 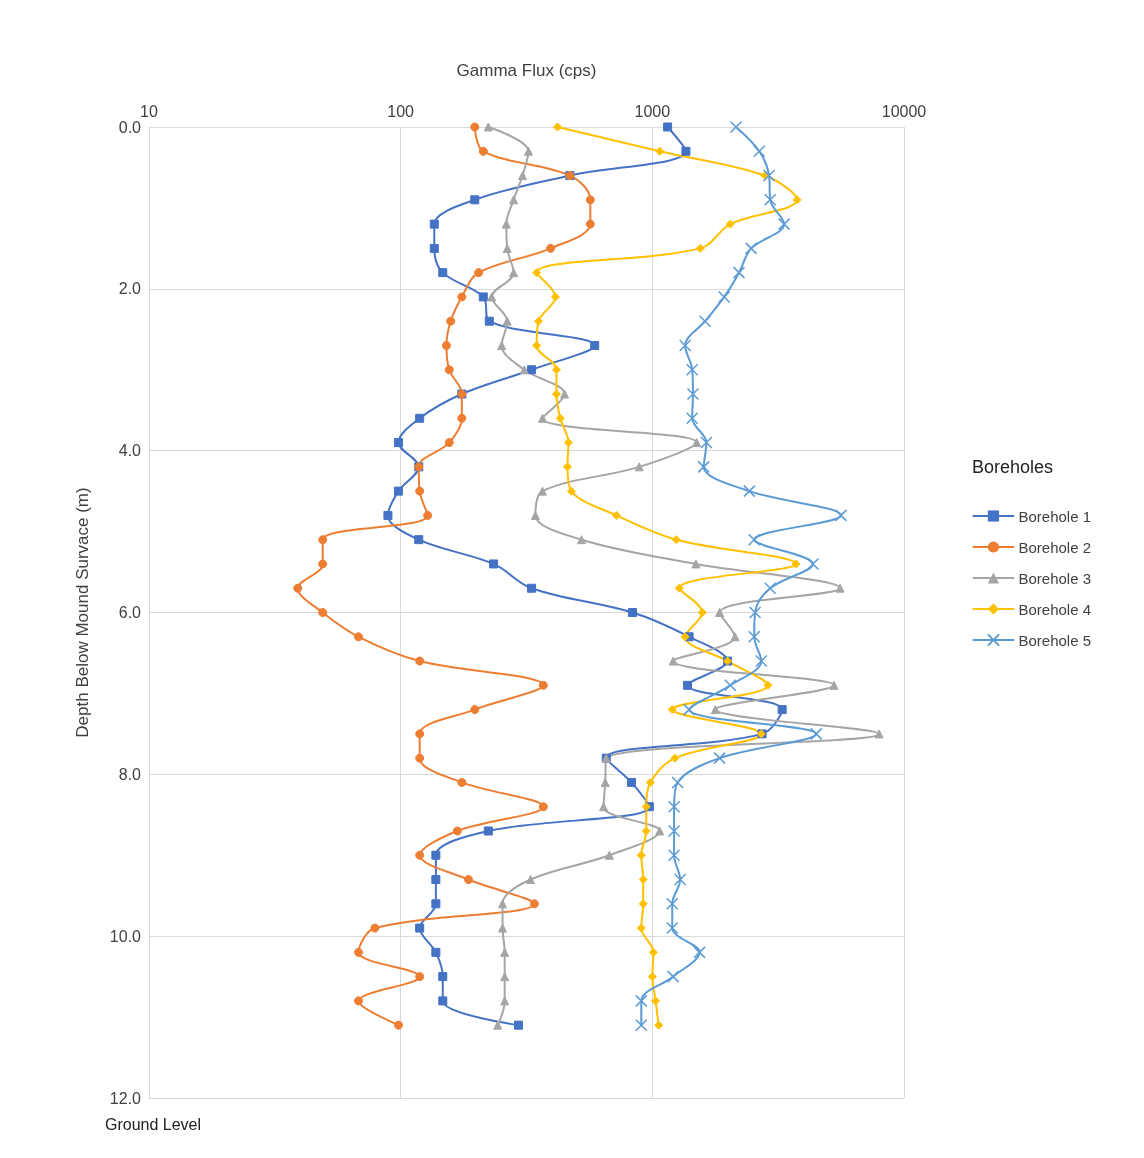 I want to click on y-tick-label: 8.0, so click(x=130, y=774).